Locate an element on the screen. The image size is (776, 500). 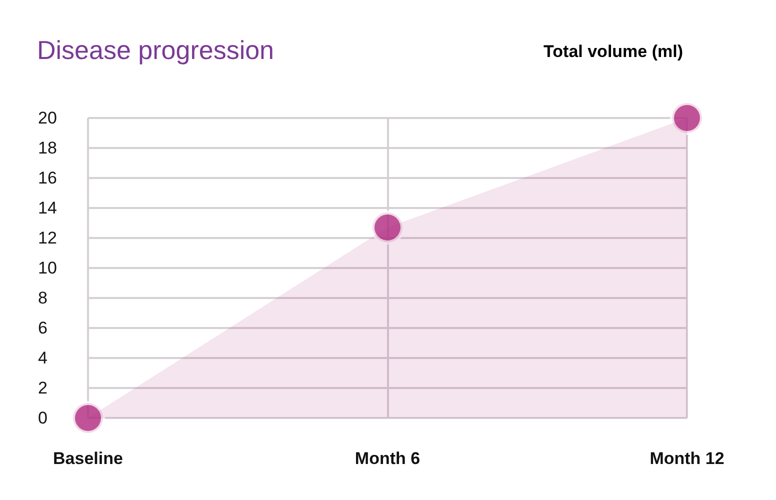
y-tick-label: 0 is located at coordinates (43, 418).